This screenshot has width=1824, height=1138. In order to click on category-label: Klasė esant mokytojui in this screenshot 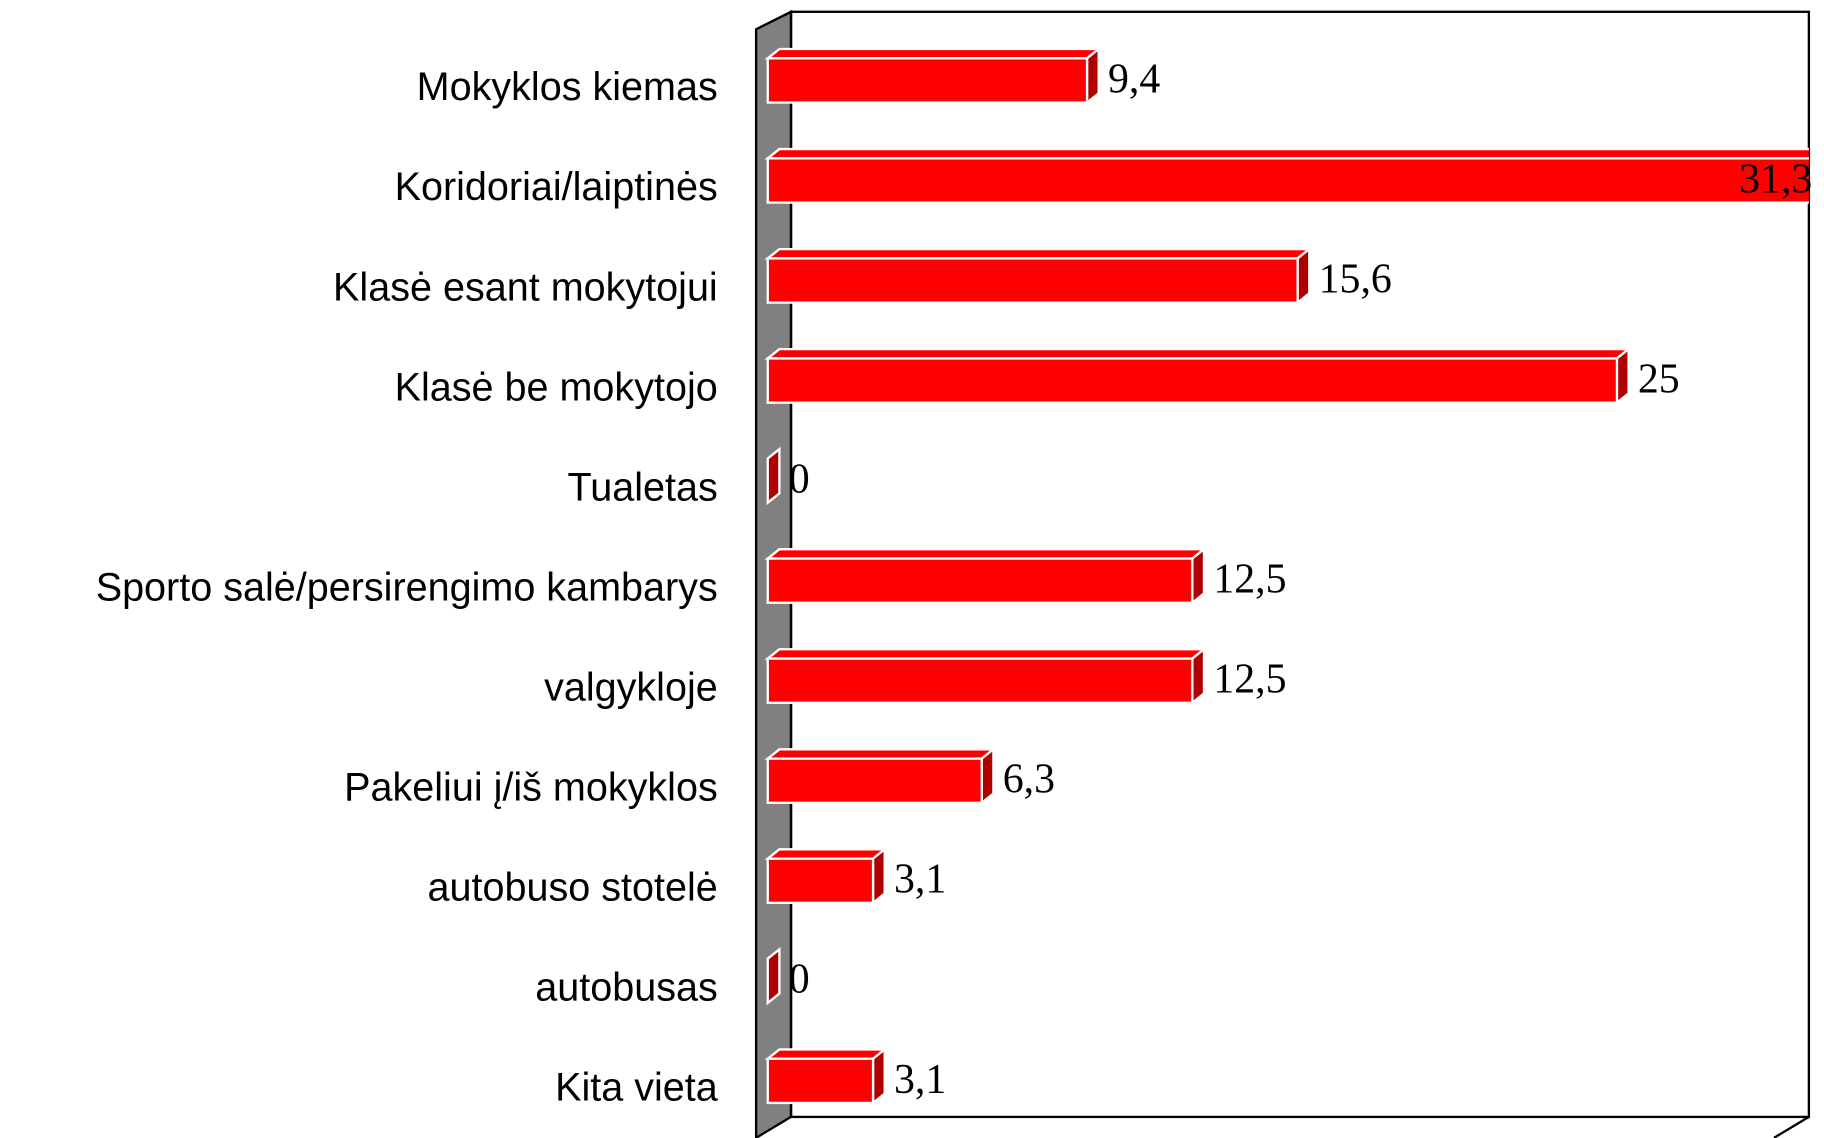, I will do `click(525, 287)`.